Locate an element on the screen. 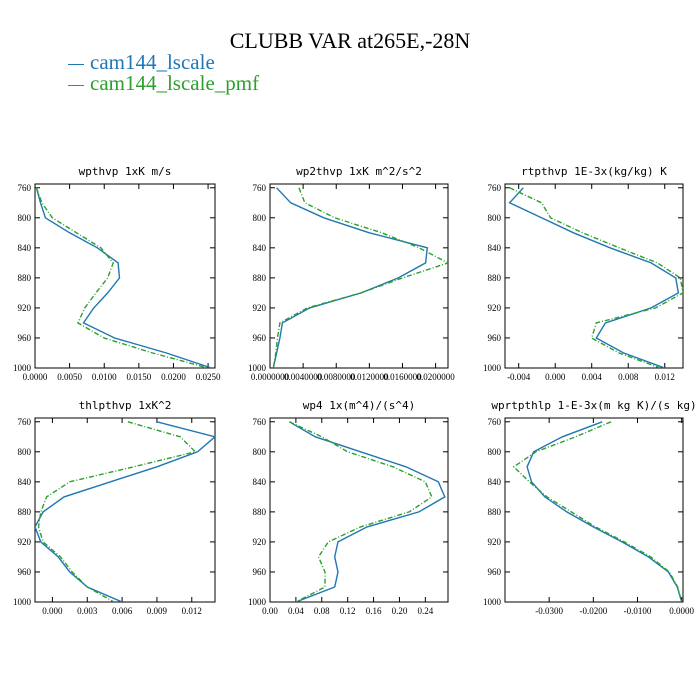  x-tick-label: 0.0200 is located at coordinates (173, 377).